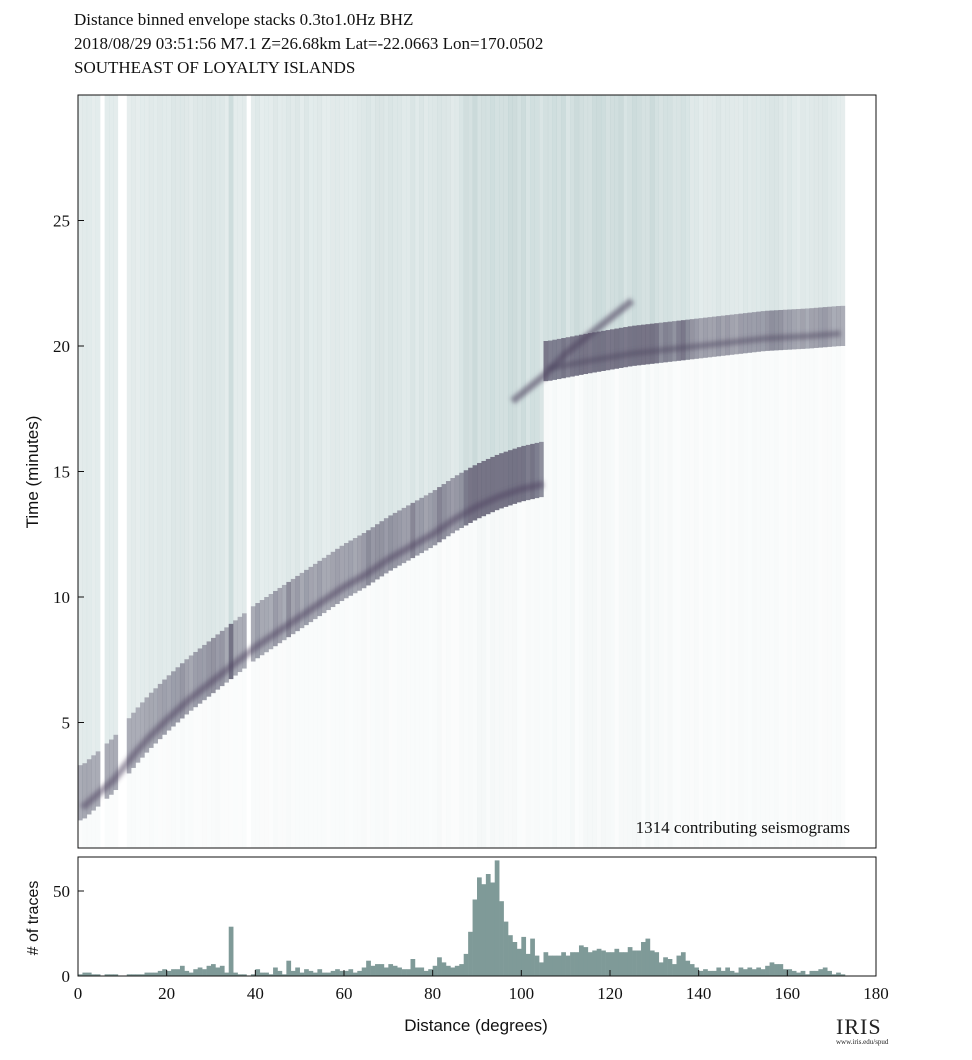 The height and width of the screenshot is (1060, 972). I want to click on histogram-x-tick-label: 80, so click(432, 993).